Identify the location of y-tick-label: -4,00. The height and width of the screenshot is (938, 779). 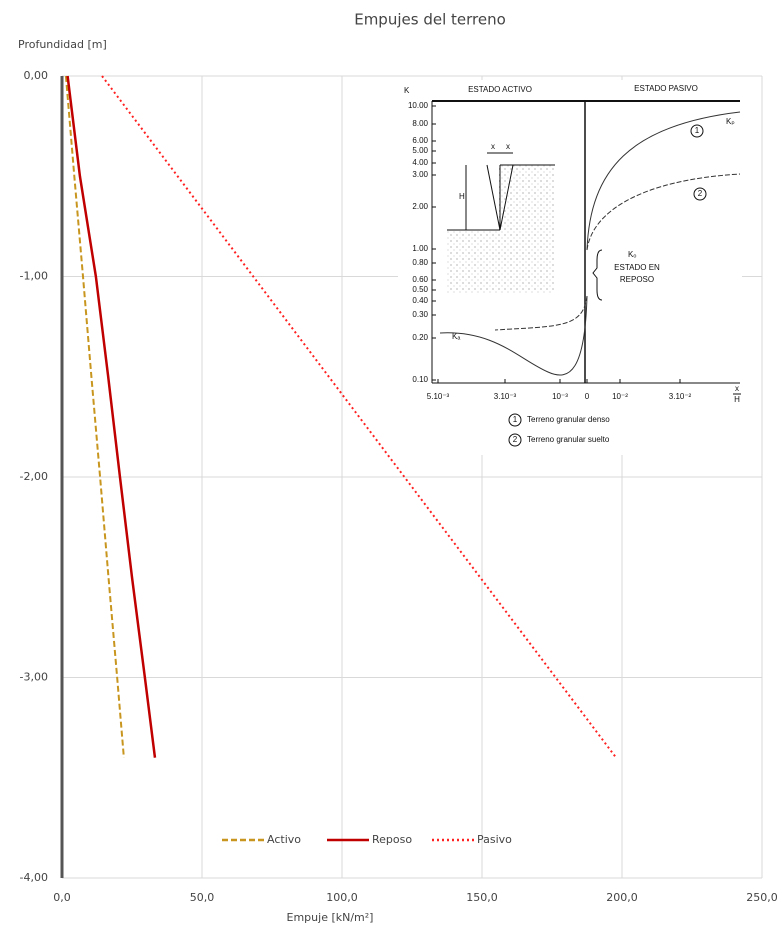
(34, 877).